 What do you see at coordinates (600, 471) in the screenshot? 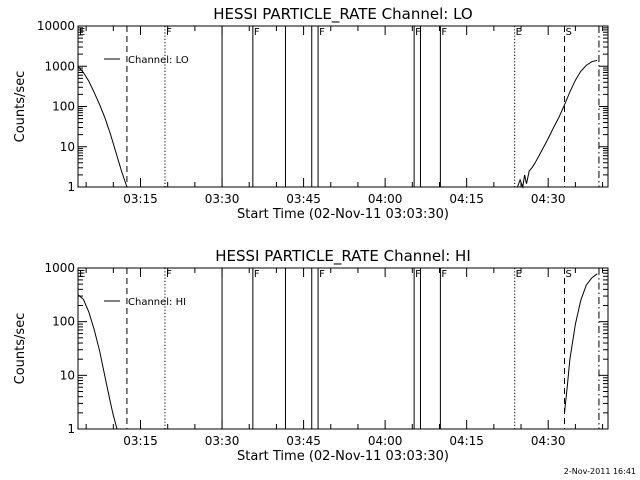
I see `plot-timestamp: 2-Nov-2011 16:41` at bounding box center [600, 471].